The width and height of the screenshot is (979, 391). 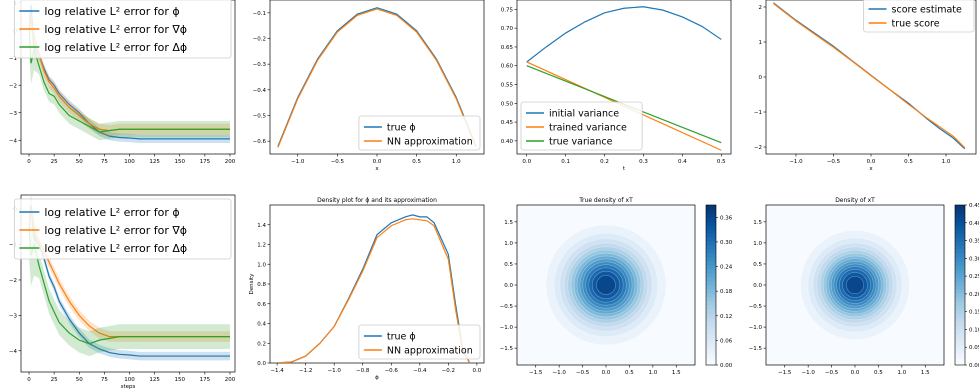 I want to click on axis-ticks: −1.0 −0.5 0.0 0.5 1.0 2 1 0 −1 −2, so click(x=852, y=85).